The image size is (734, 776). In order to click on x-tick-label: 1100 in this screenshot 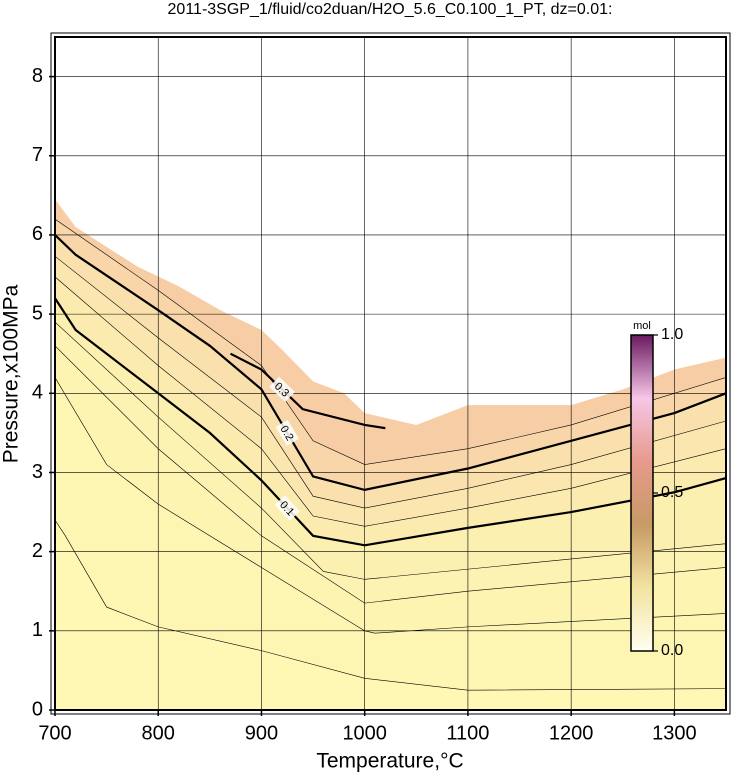, I will do `click(467, 733)`.